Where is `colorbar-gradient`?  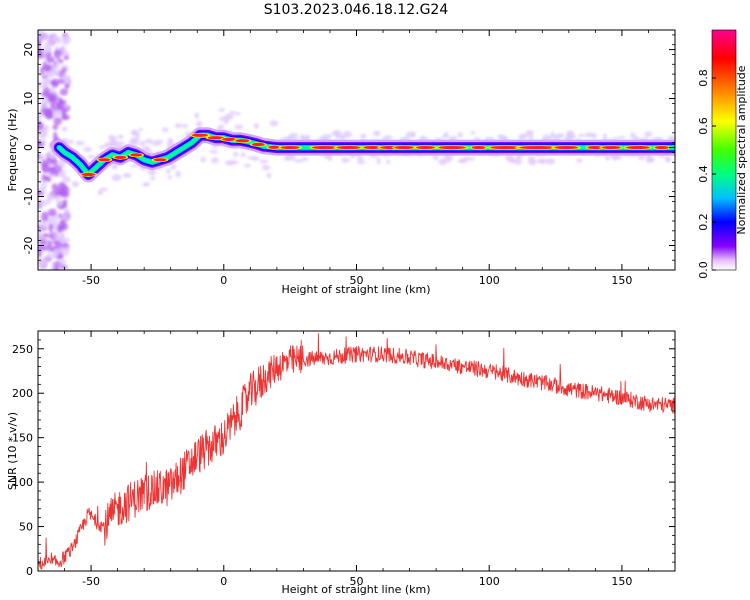 colorbar-gradient is located at coordinates (724, 150).